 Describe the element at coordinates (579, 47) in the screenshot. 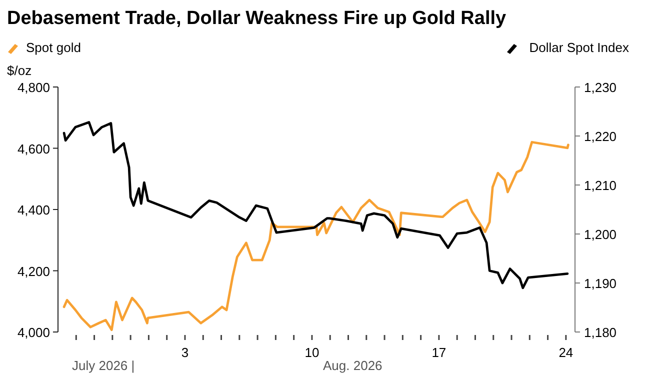

I see `legend-label: Dollar Spot Index` at that location.